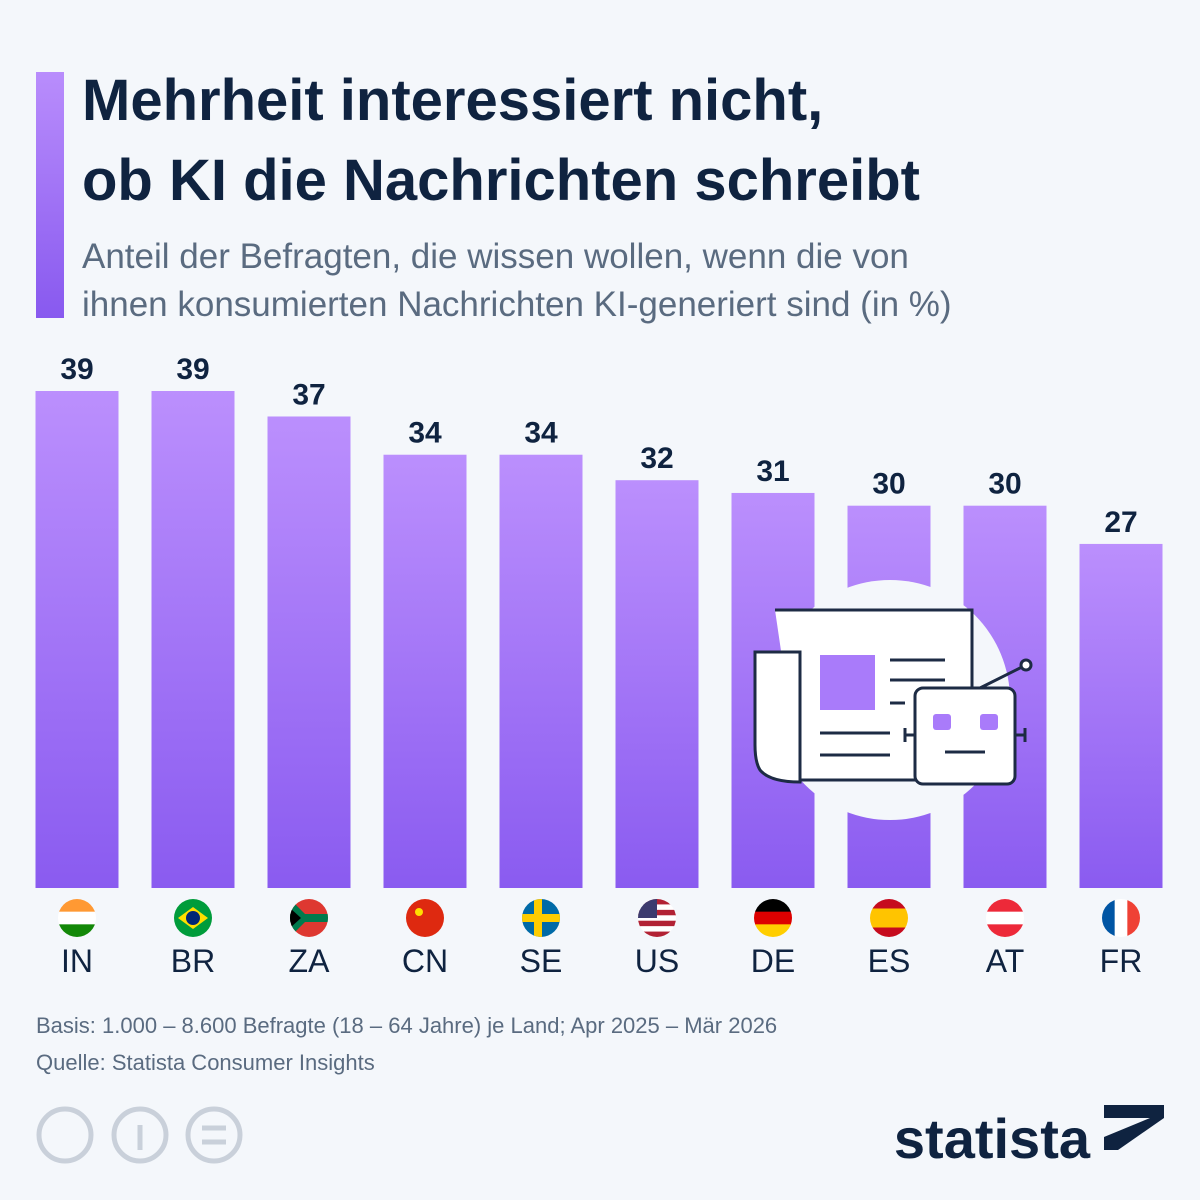  I want to click on x-tick-label: FR, so click(1121, 961).